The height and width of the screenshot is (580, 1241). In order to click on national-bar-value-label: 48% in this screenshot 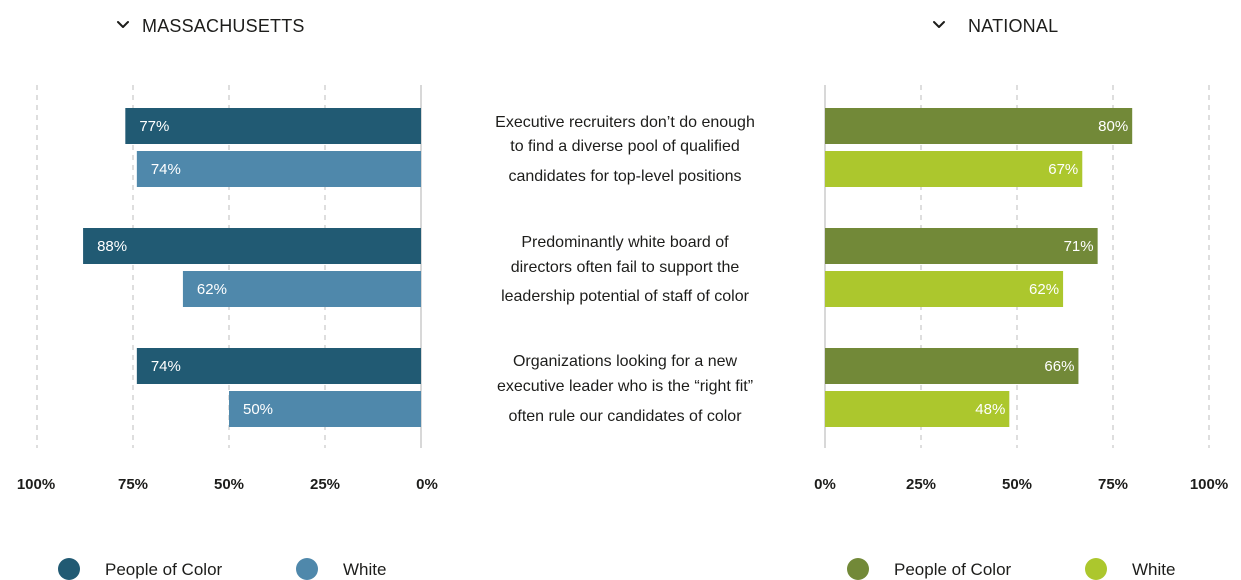, I will do `click(990, 409)`.